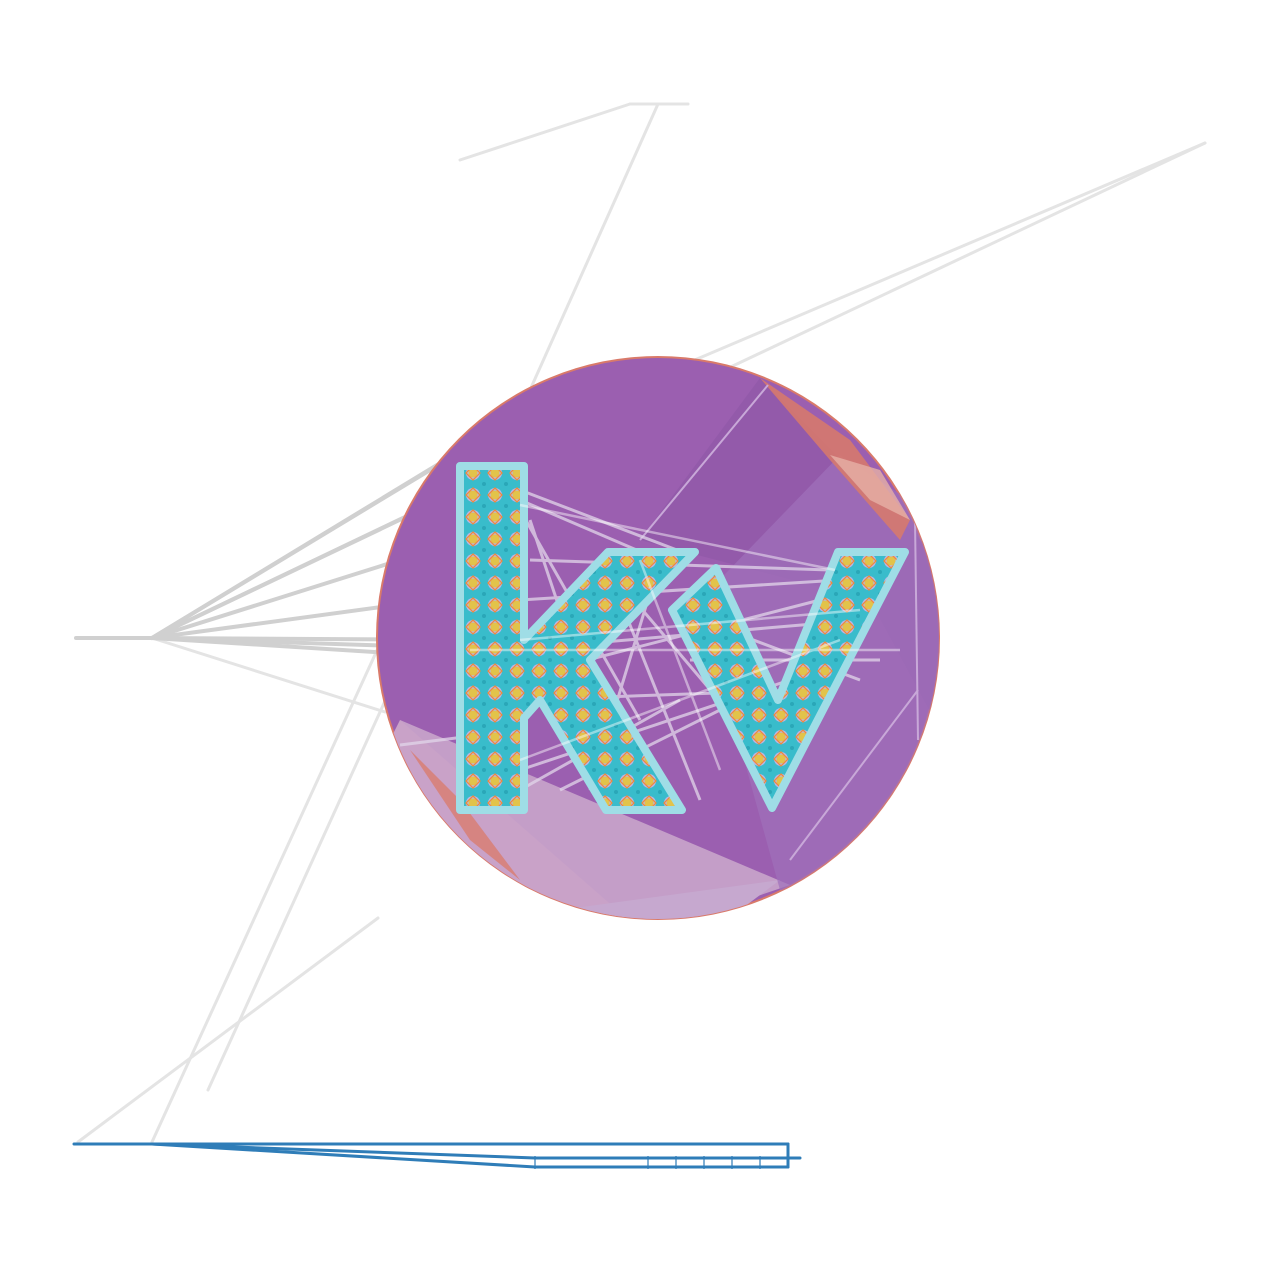 This screenshot has width=1280, height=1272. I want to click on overlay-lines, so click(685, 637).